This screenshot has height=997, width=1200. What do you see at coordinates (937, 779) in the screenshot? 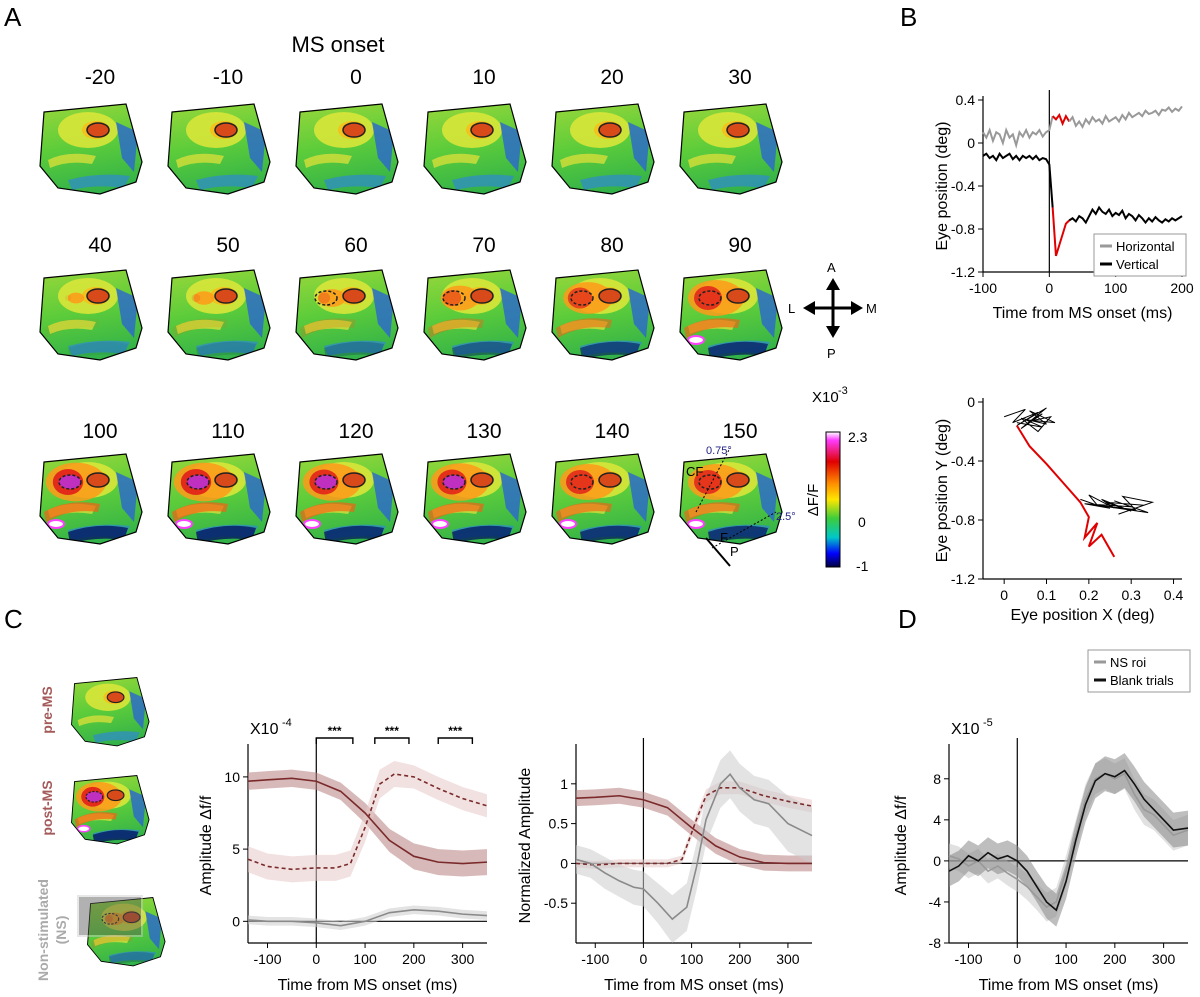
I see `y-tick-label: 8` at bounding box center [937, 779].